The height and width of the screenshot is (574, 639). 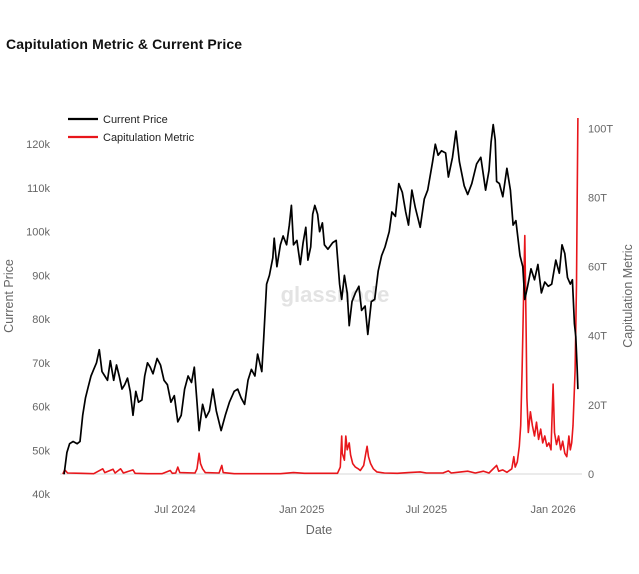 I want to click on legend-label-current-price: Current Price, so click(x=135, y=120).